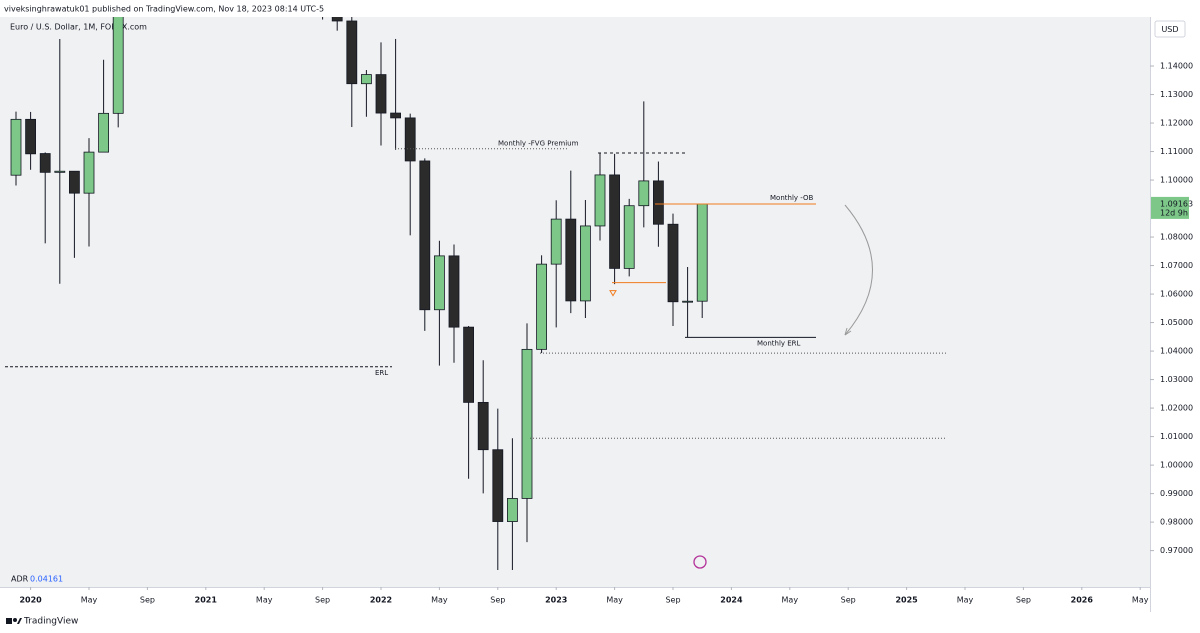 The width and height of the screenshot is (1200, 633). I want to click on indicator-pane, so click(575, 578).